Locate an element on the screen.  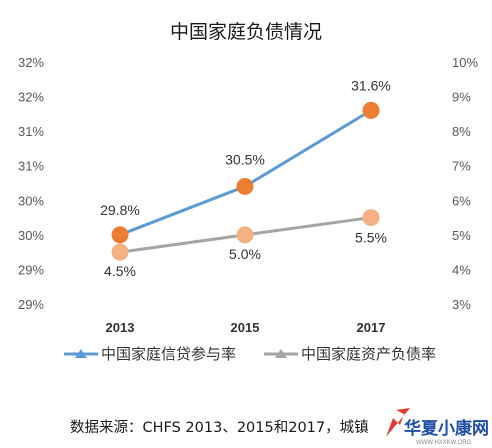
legend-label-credit: 中国家庭信贷参与率 is located at coordinates (168, 354).